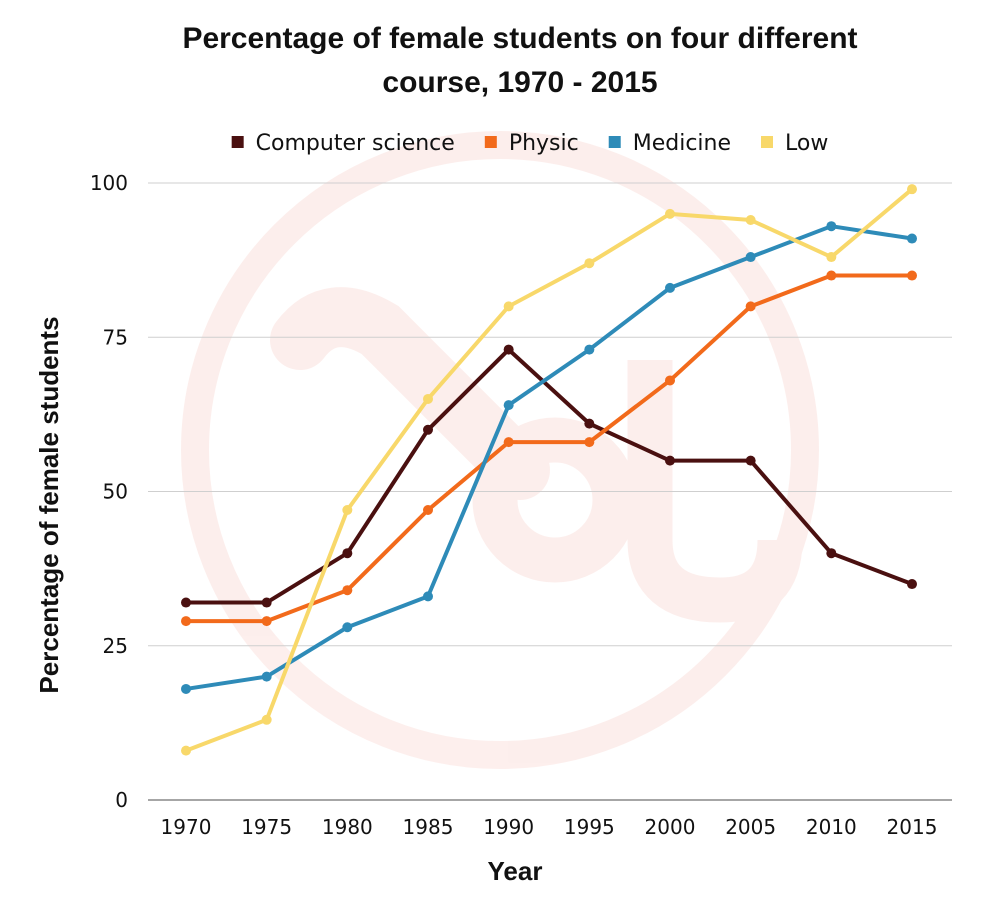 The height and width of the screenshot is (900, 1000). Describe the element at coordinates (115, 646) in the screenshot. I see `y-tick-label: 25` at that location.